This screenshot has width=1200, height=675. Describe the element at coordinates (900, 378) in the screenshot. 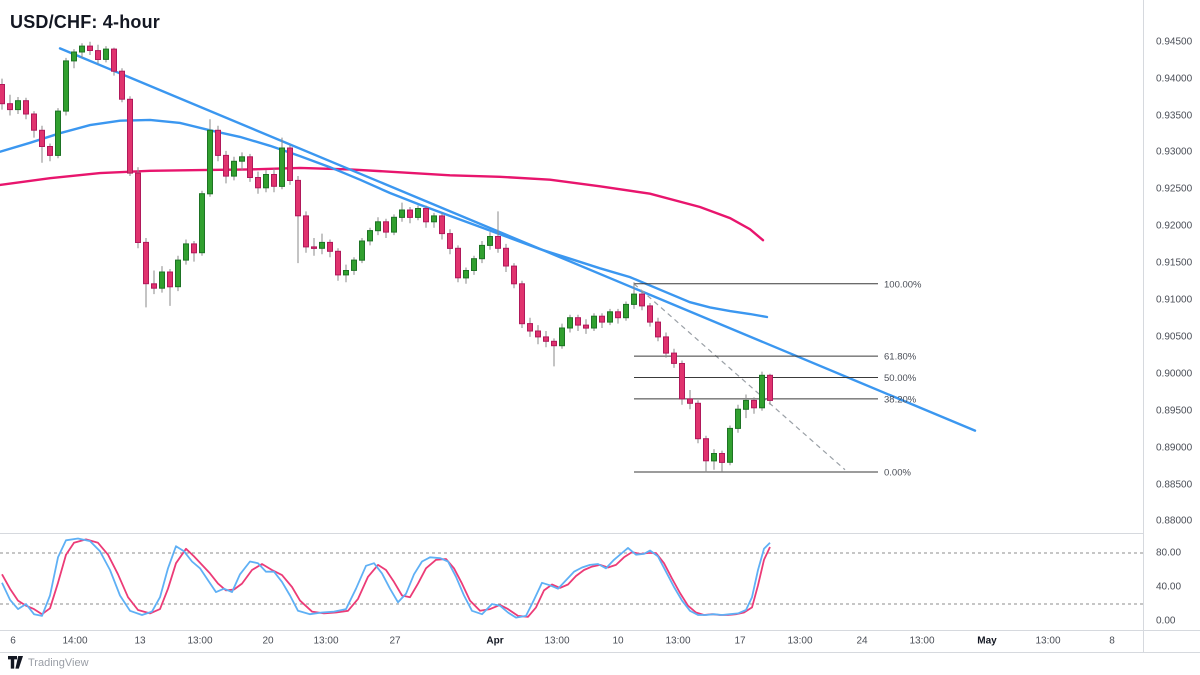

I see `fibonacci-level-label: 50.00%` at that location.